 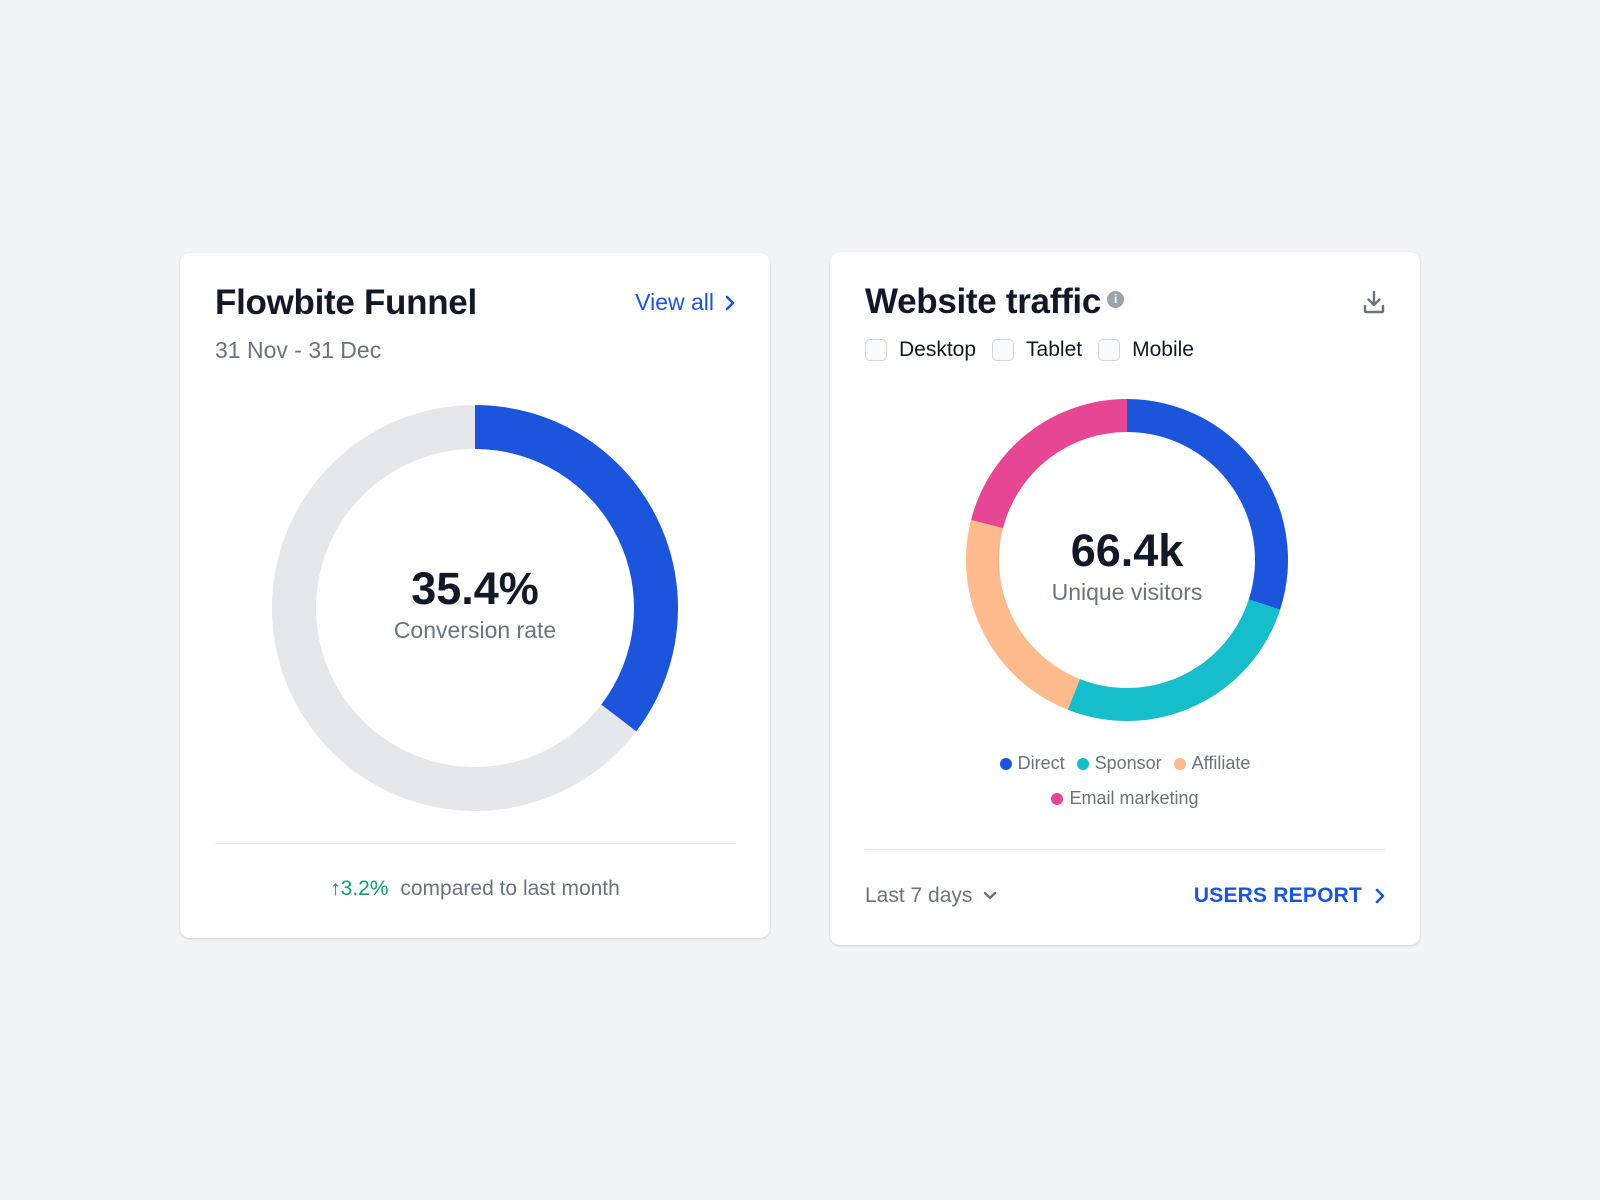 What do you see at coordinates (1116, 300) in the screenshot?
I see `info-icon: i` at bounding box center [1116, 300].